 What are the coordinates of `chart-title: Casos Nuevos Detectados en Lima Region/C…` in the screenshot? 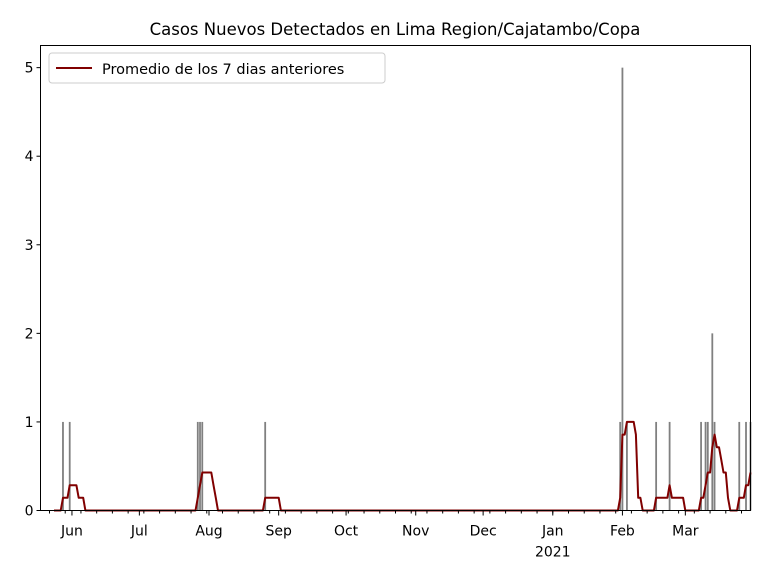 It's located at (395, 29).